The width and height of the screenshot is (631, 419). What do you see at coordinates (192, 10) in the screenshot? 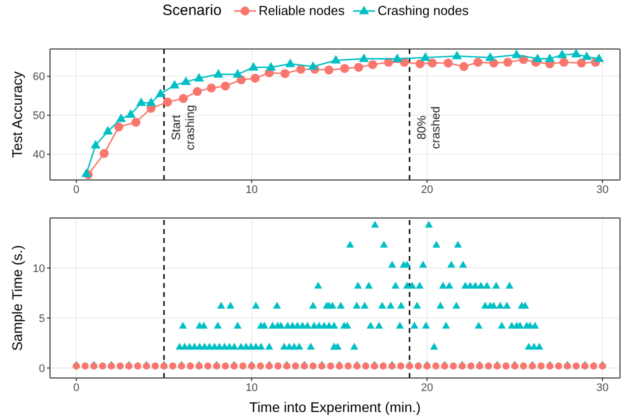
I see `legend-title: Scenario` at bounding box center [192, 10].